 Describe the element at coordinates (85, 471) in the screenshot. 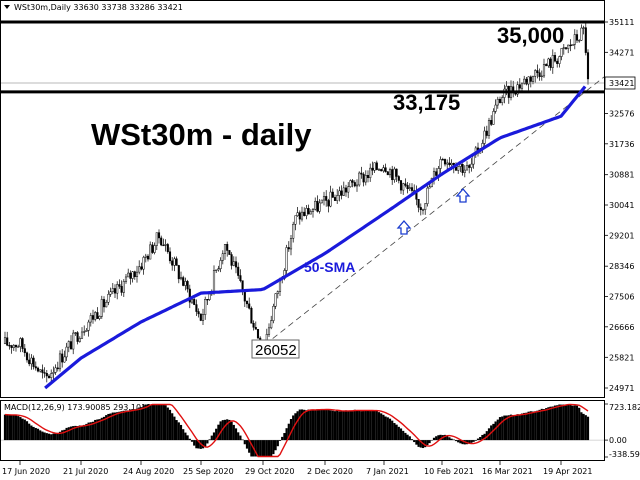

I see `x-tick-label: 21 Jul 2020` at that location.